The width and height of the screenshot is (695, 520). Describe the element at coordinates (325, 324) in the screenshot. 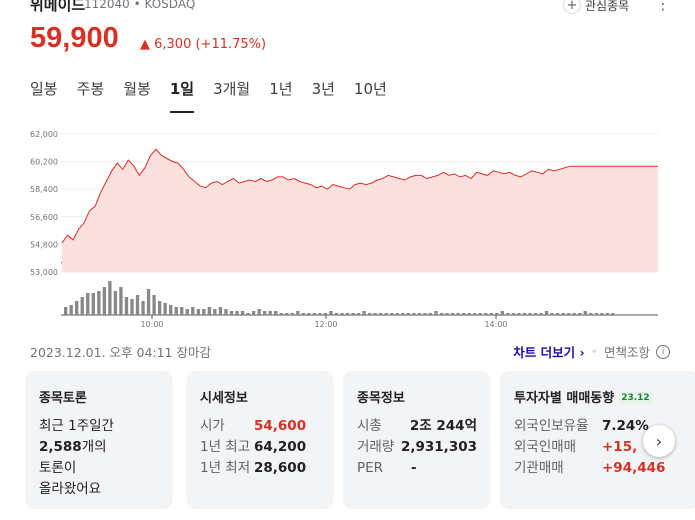

I see `x-tick-label: 12:00` at that location.